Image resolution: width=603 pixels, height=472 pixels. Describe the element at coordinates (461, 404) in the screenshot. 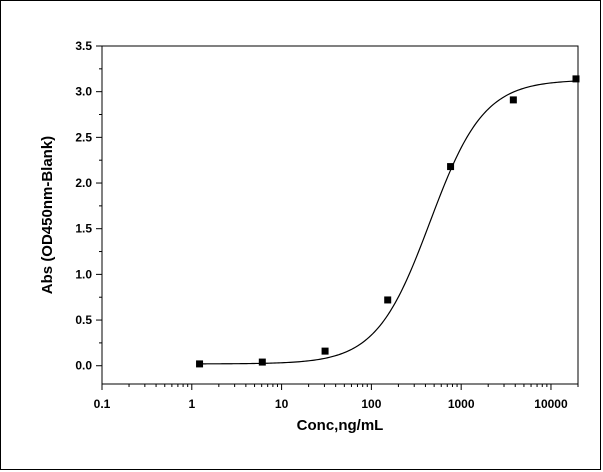

I see `x-tick-label: 1000` at that location.